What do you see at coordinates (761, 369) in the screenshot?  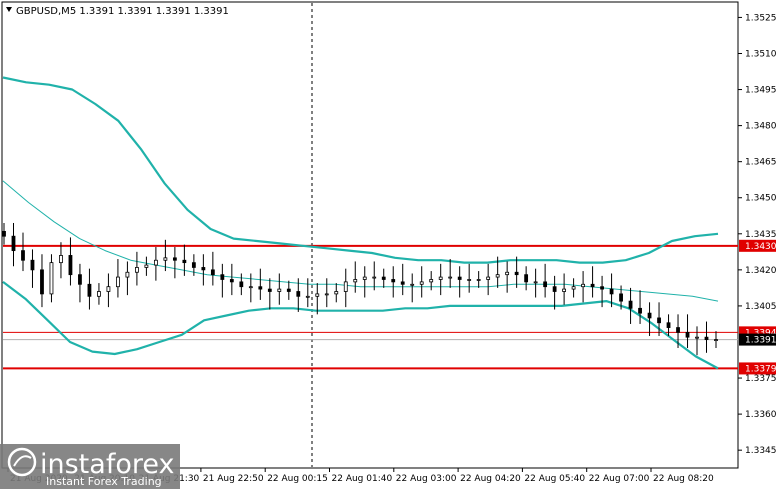 I see `level-price-label: 1.3379` at bounding box center [761, 369].